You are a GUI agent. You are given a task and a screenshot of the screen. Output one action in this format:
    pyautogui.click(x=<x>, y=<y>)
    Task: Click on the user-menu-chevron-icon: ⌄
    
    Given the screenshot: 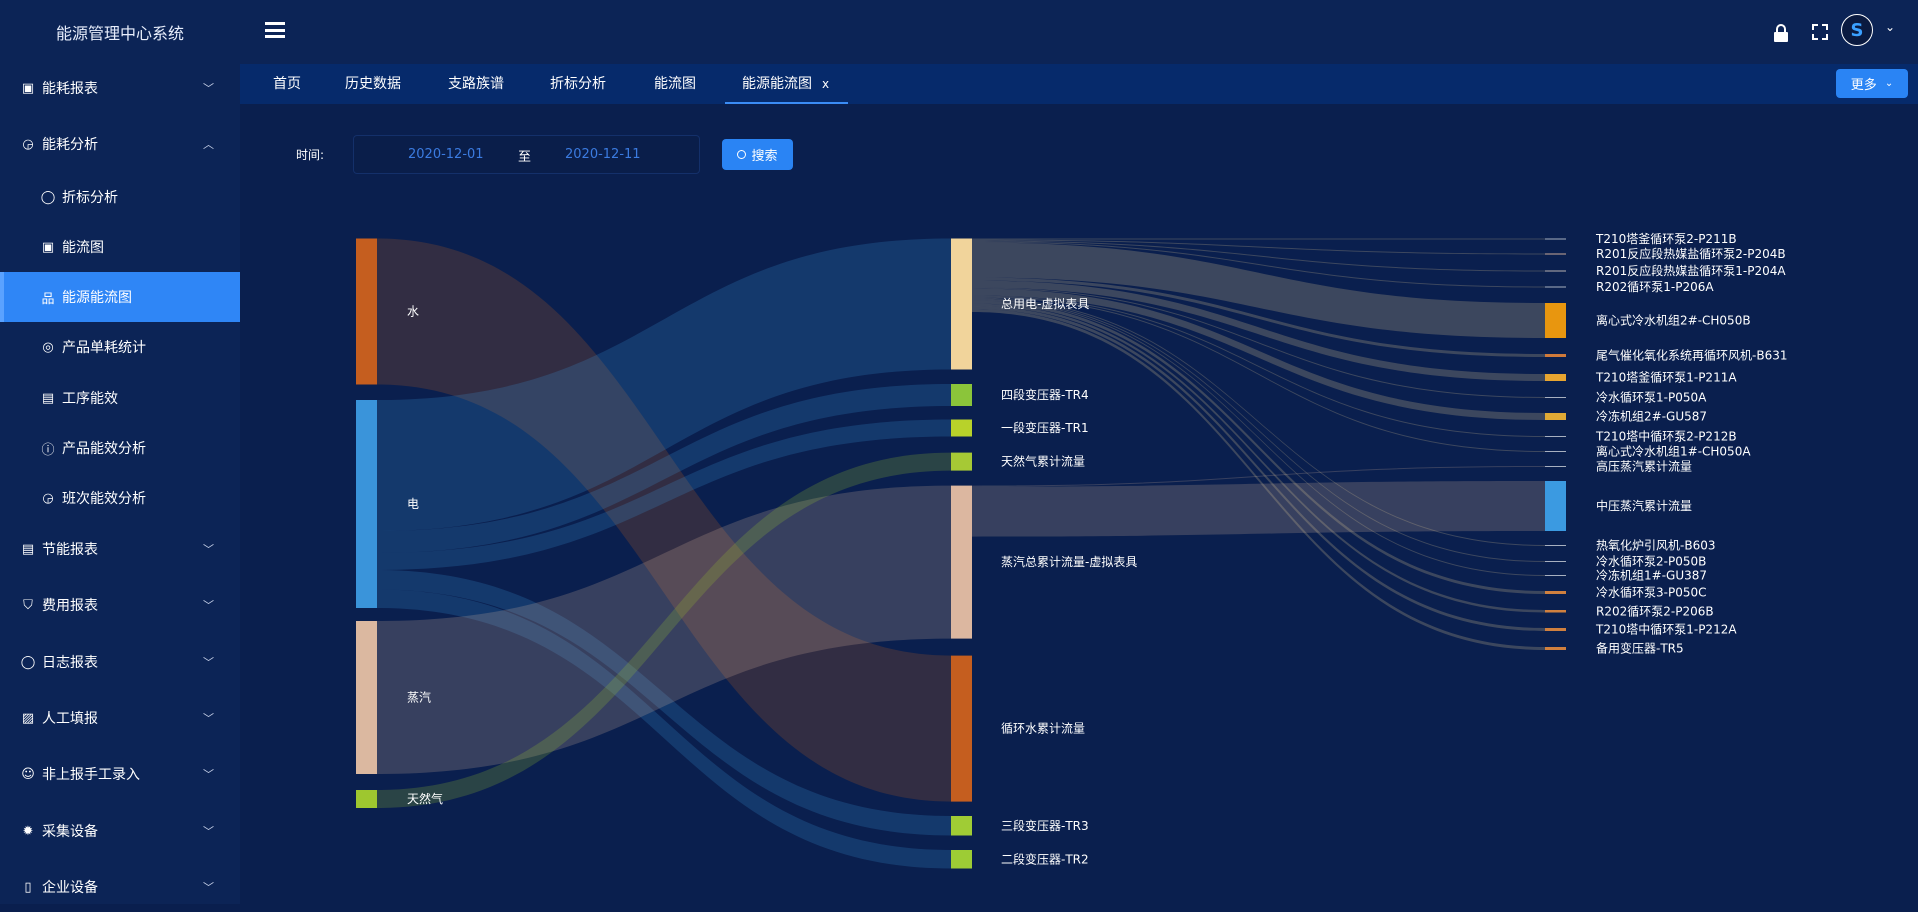 What is the action you would take?
    pyautogui.click(x=1890, y=27)
    